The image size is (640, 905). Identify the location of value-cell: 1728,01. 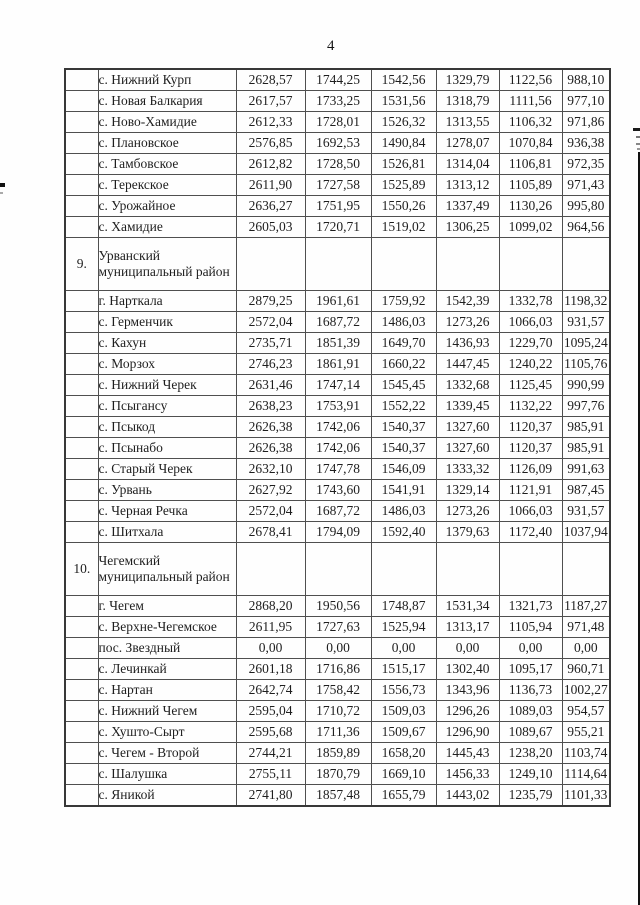
(338, 122).